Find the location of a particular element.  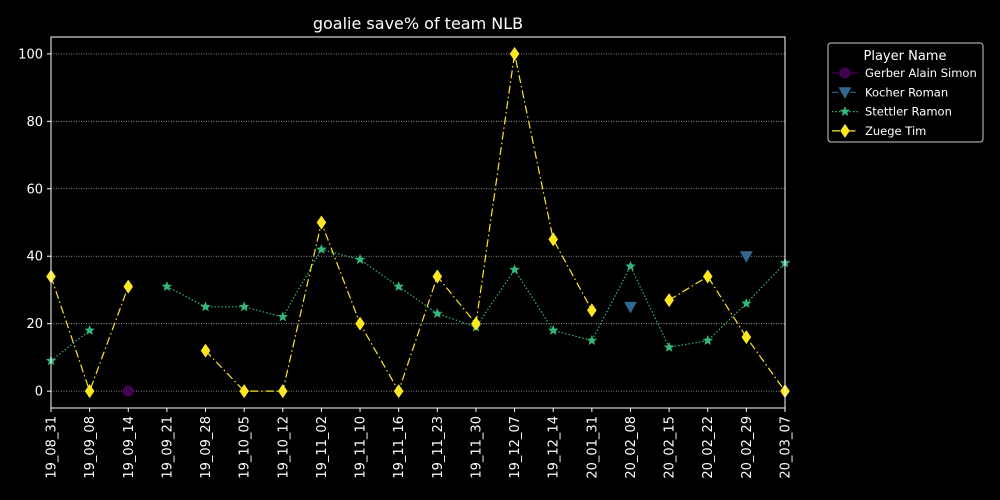

x-tick-label: 19_09_08 is located at coordinates (90, 447).